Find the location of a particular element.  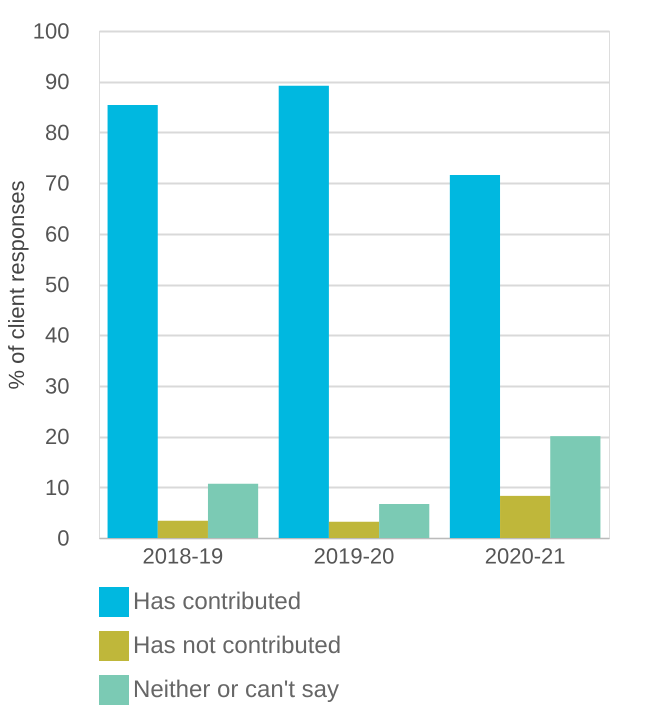

y-tick-label: 60 is located at coordinates (57, 233).